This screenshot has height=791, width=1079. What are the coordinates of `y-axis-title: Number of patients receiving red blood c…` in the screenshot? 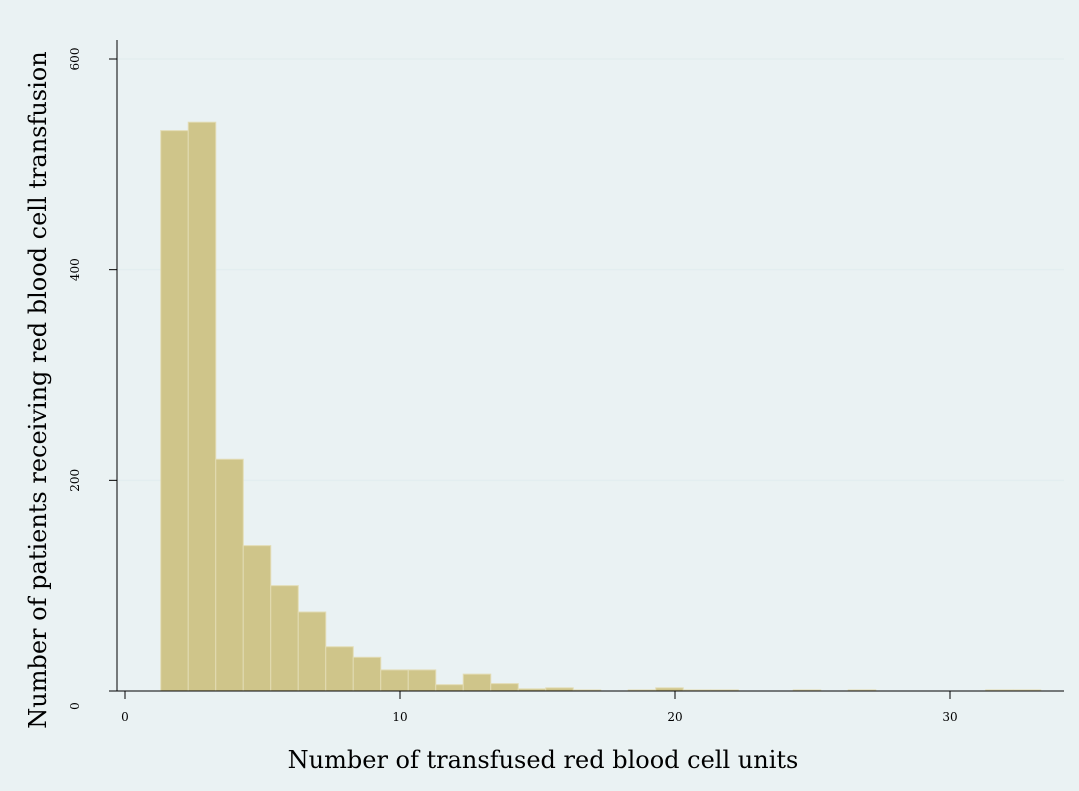 It's located at (38, 389).